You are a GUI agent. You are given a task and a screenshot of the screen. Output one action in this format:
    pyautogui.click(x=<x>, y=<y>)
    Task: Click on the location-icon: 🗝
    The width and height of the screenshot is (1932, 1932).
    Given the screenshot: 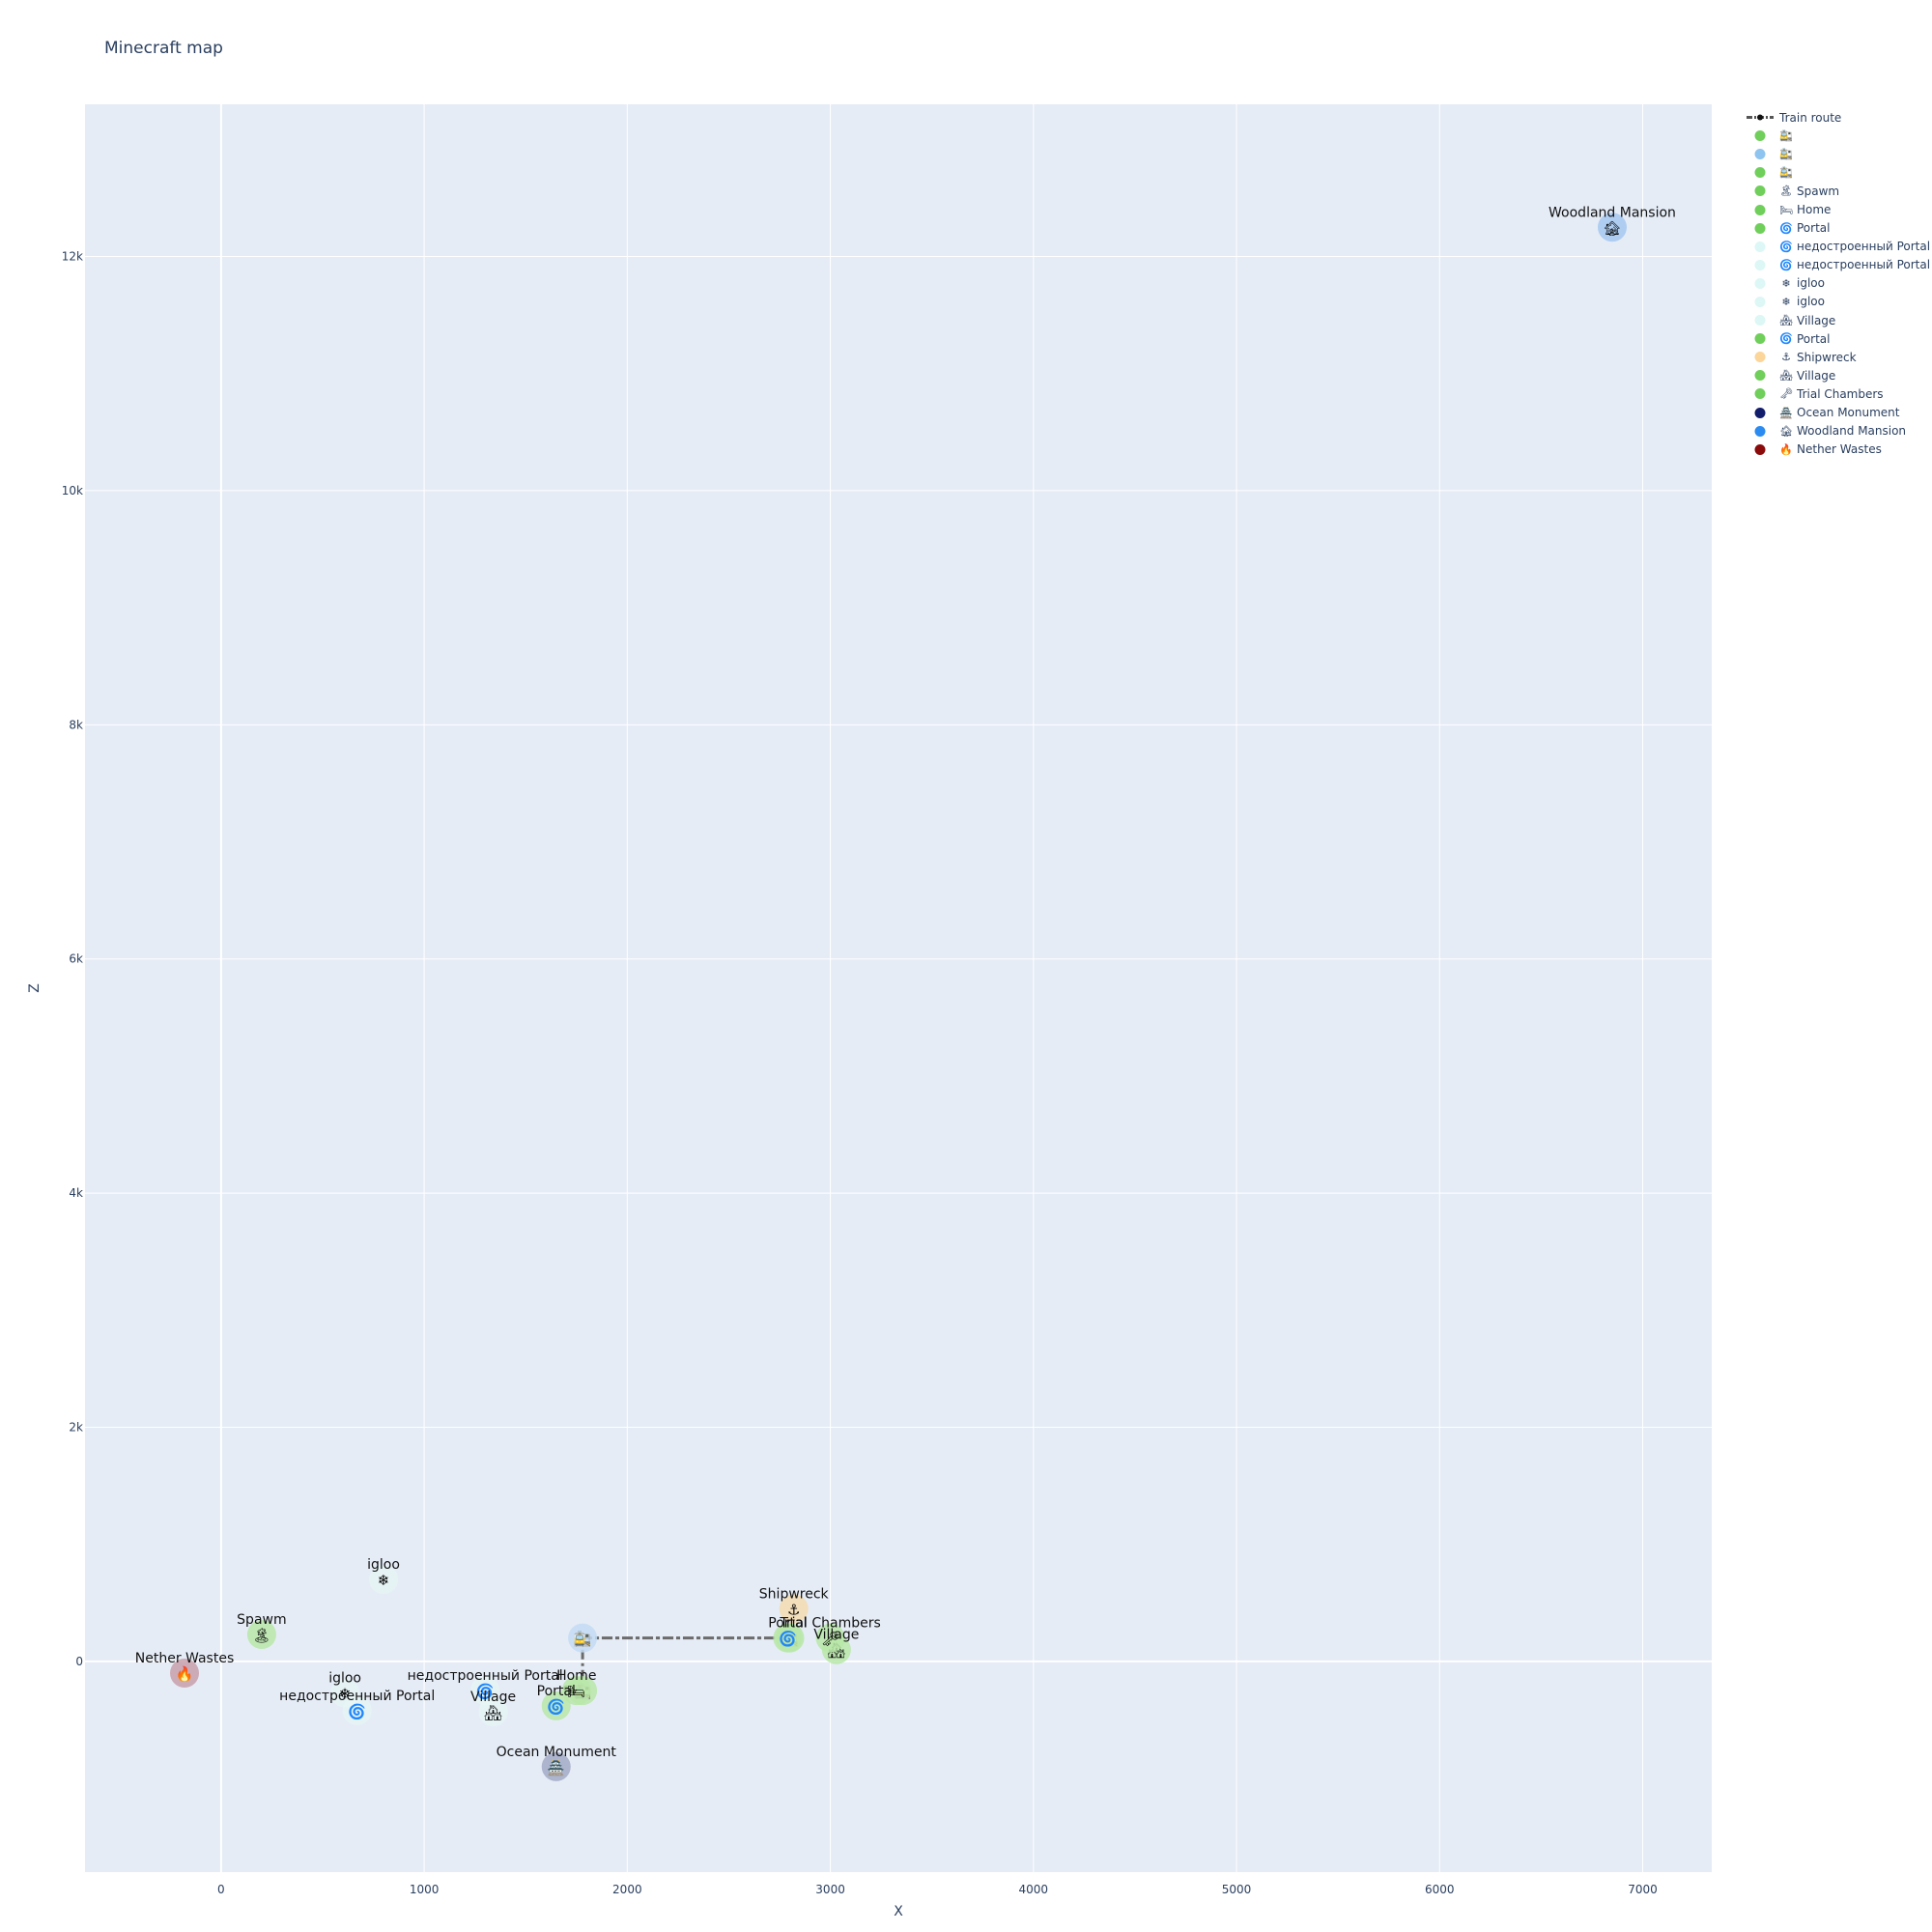 What is the action you would take?
    pyautogui.click(x=830, y=1639)
    